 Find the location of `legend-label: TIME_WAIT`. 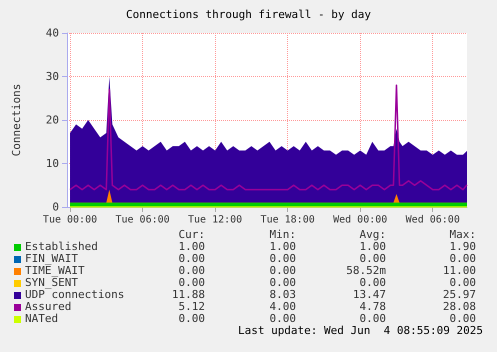

legend-label: TIME_WAIT is located at coordinates (55, 270).